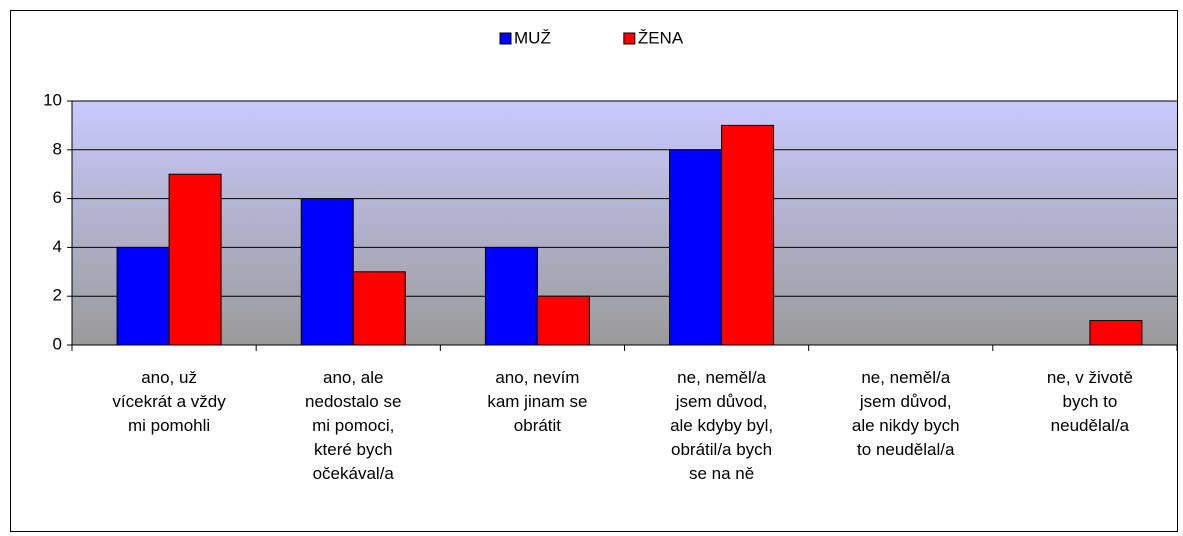 The height and width of the screenshot is (536, 1183). Describe the element at coordinates (1089, 401) in the screenshot. I see `x-tick-label: ne, v životě bych to neudělal/a` at that location.